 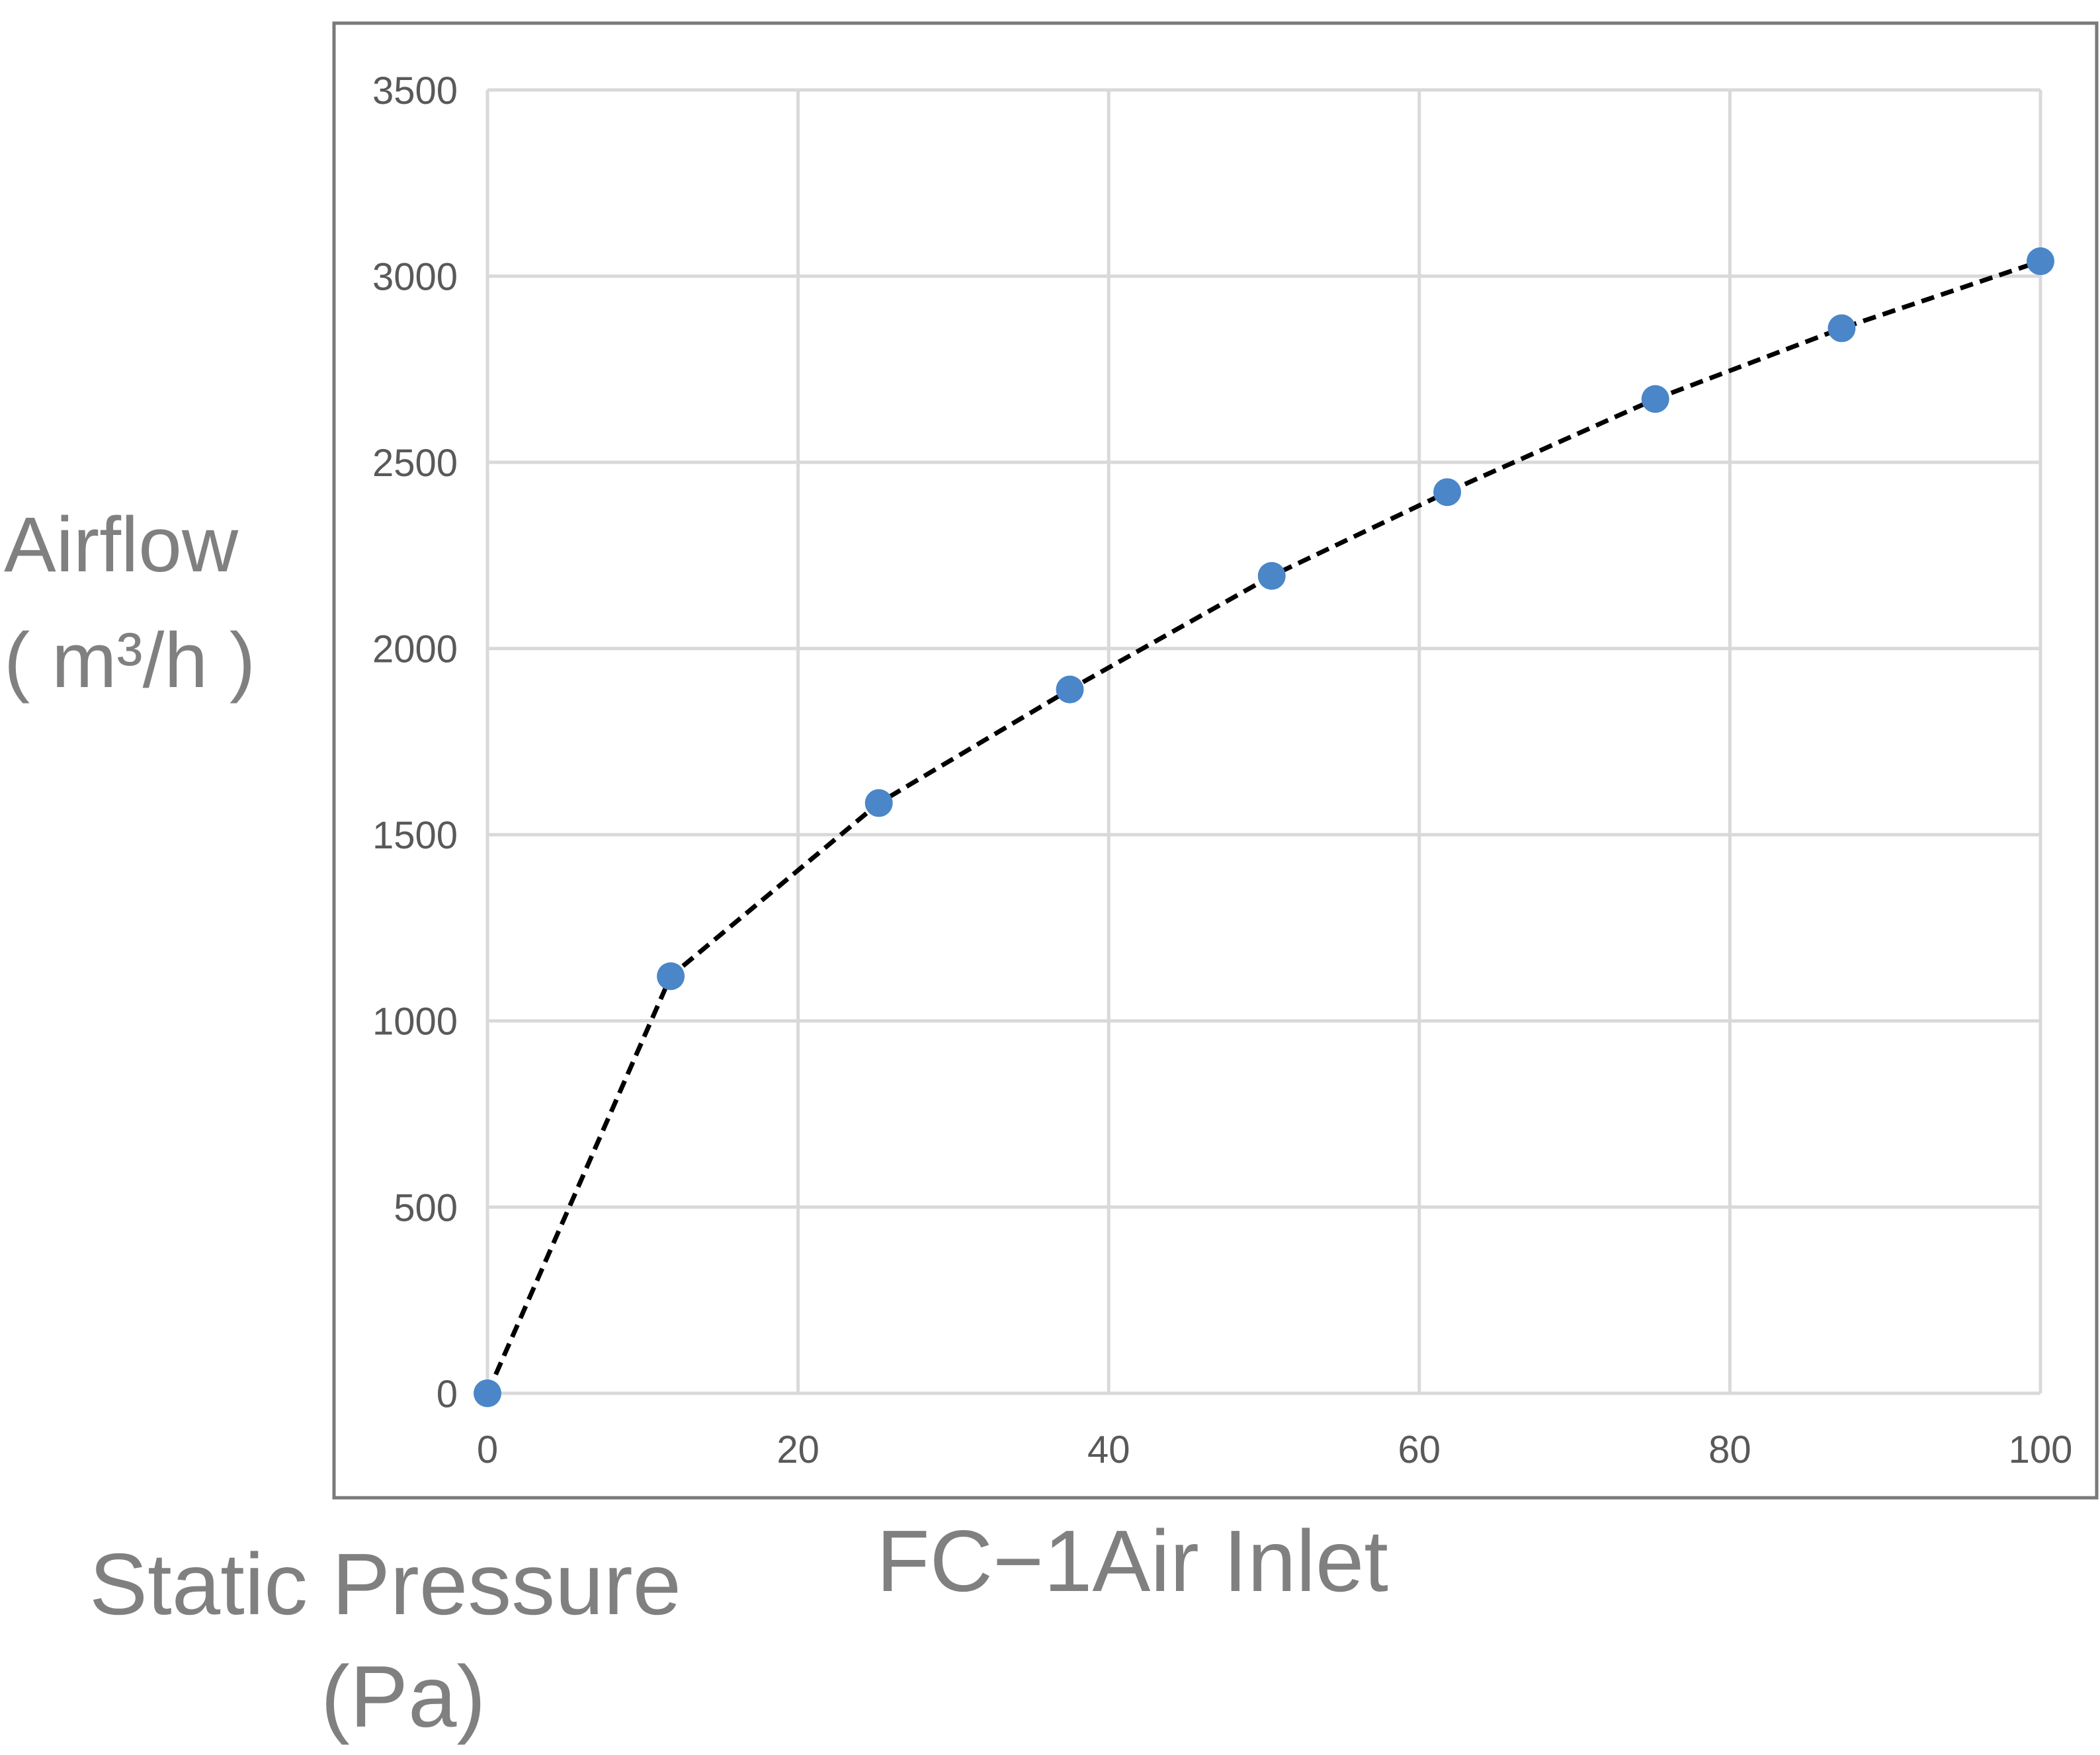 What do you see at coordinates (1420, 1449) in the screenshot?
I see `x-tick-label: 60` at bounding box center [1420, 1449].